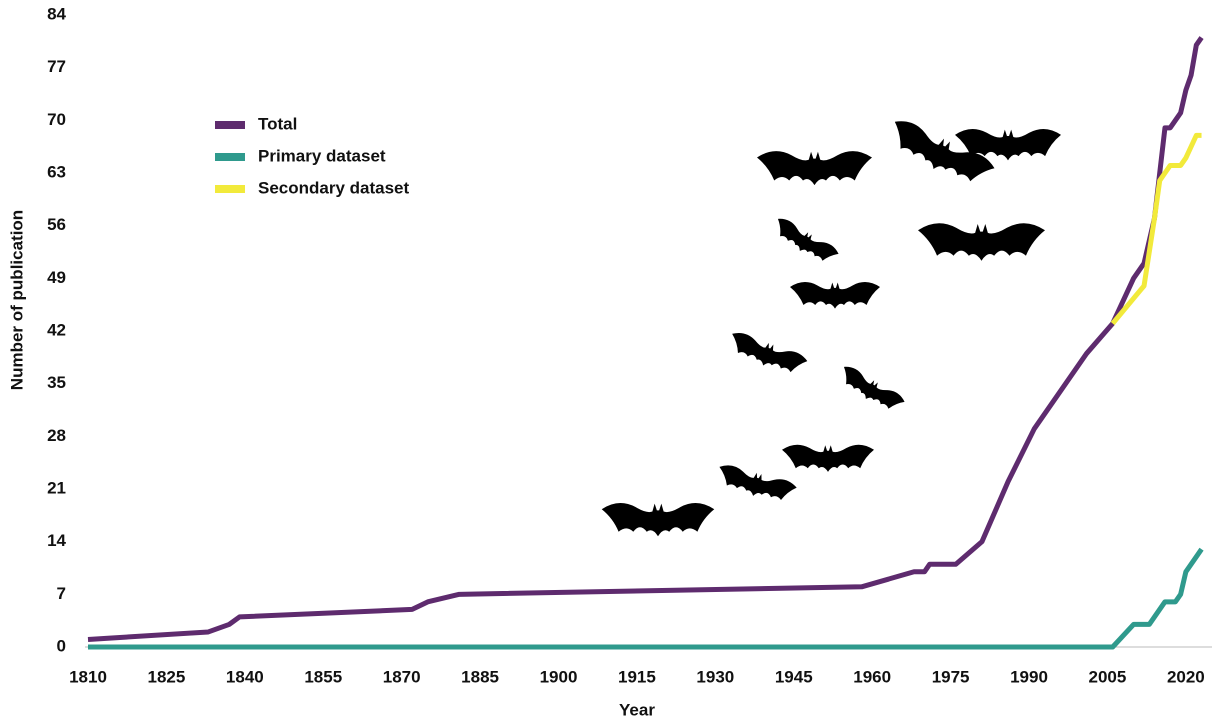 The image size is (1226, 723). What do you see at coordinates (56, 66) in the screenshot?
I see `y-tick-label: 77` at bounding box center [56, 66].